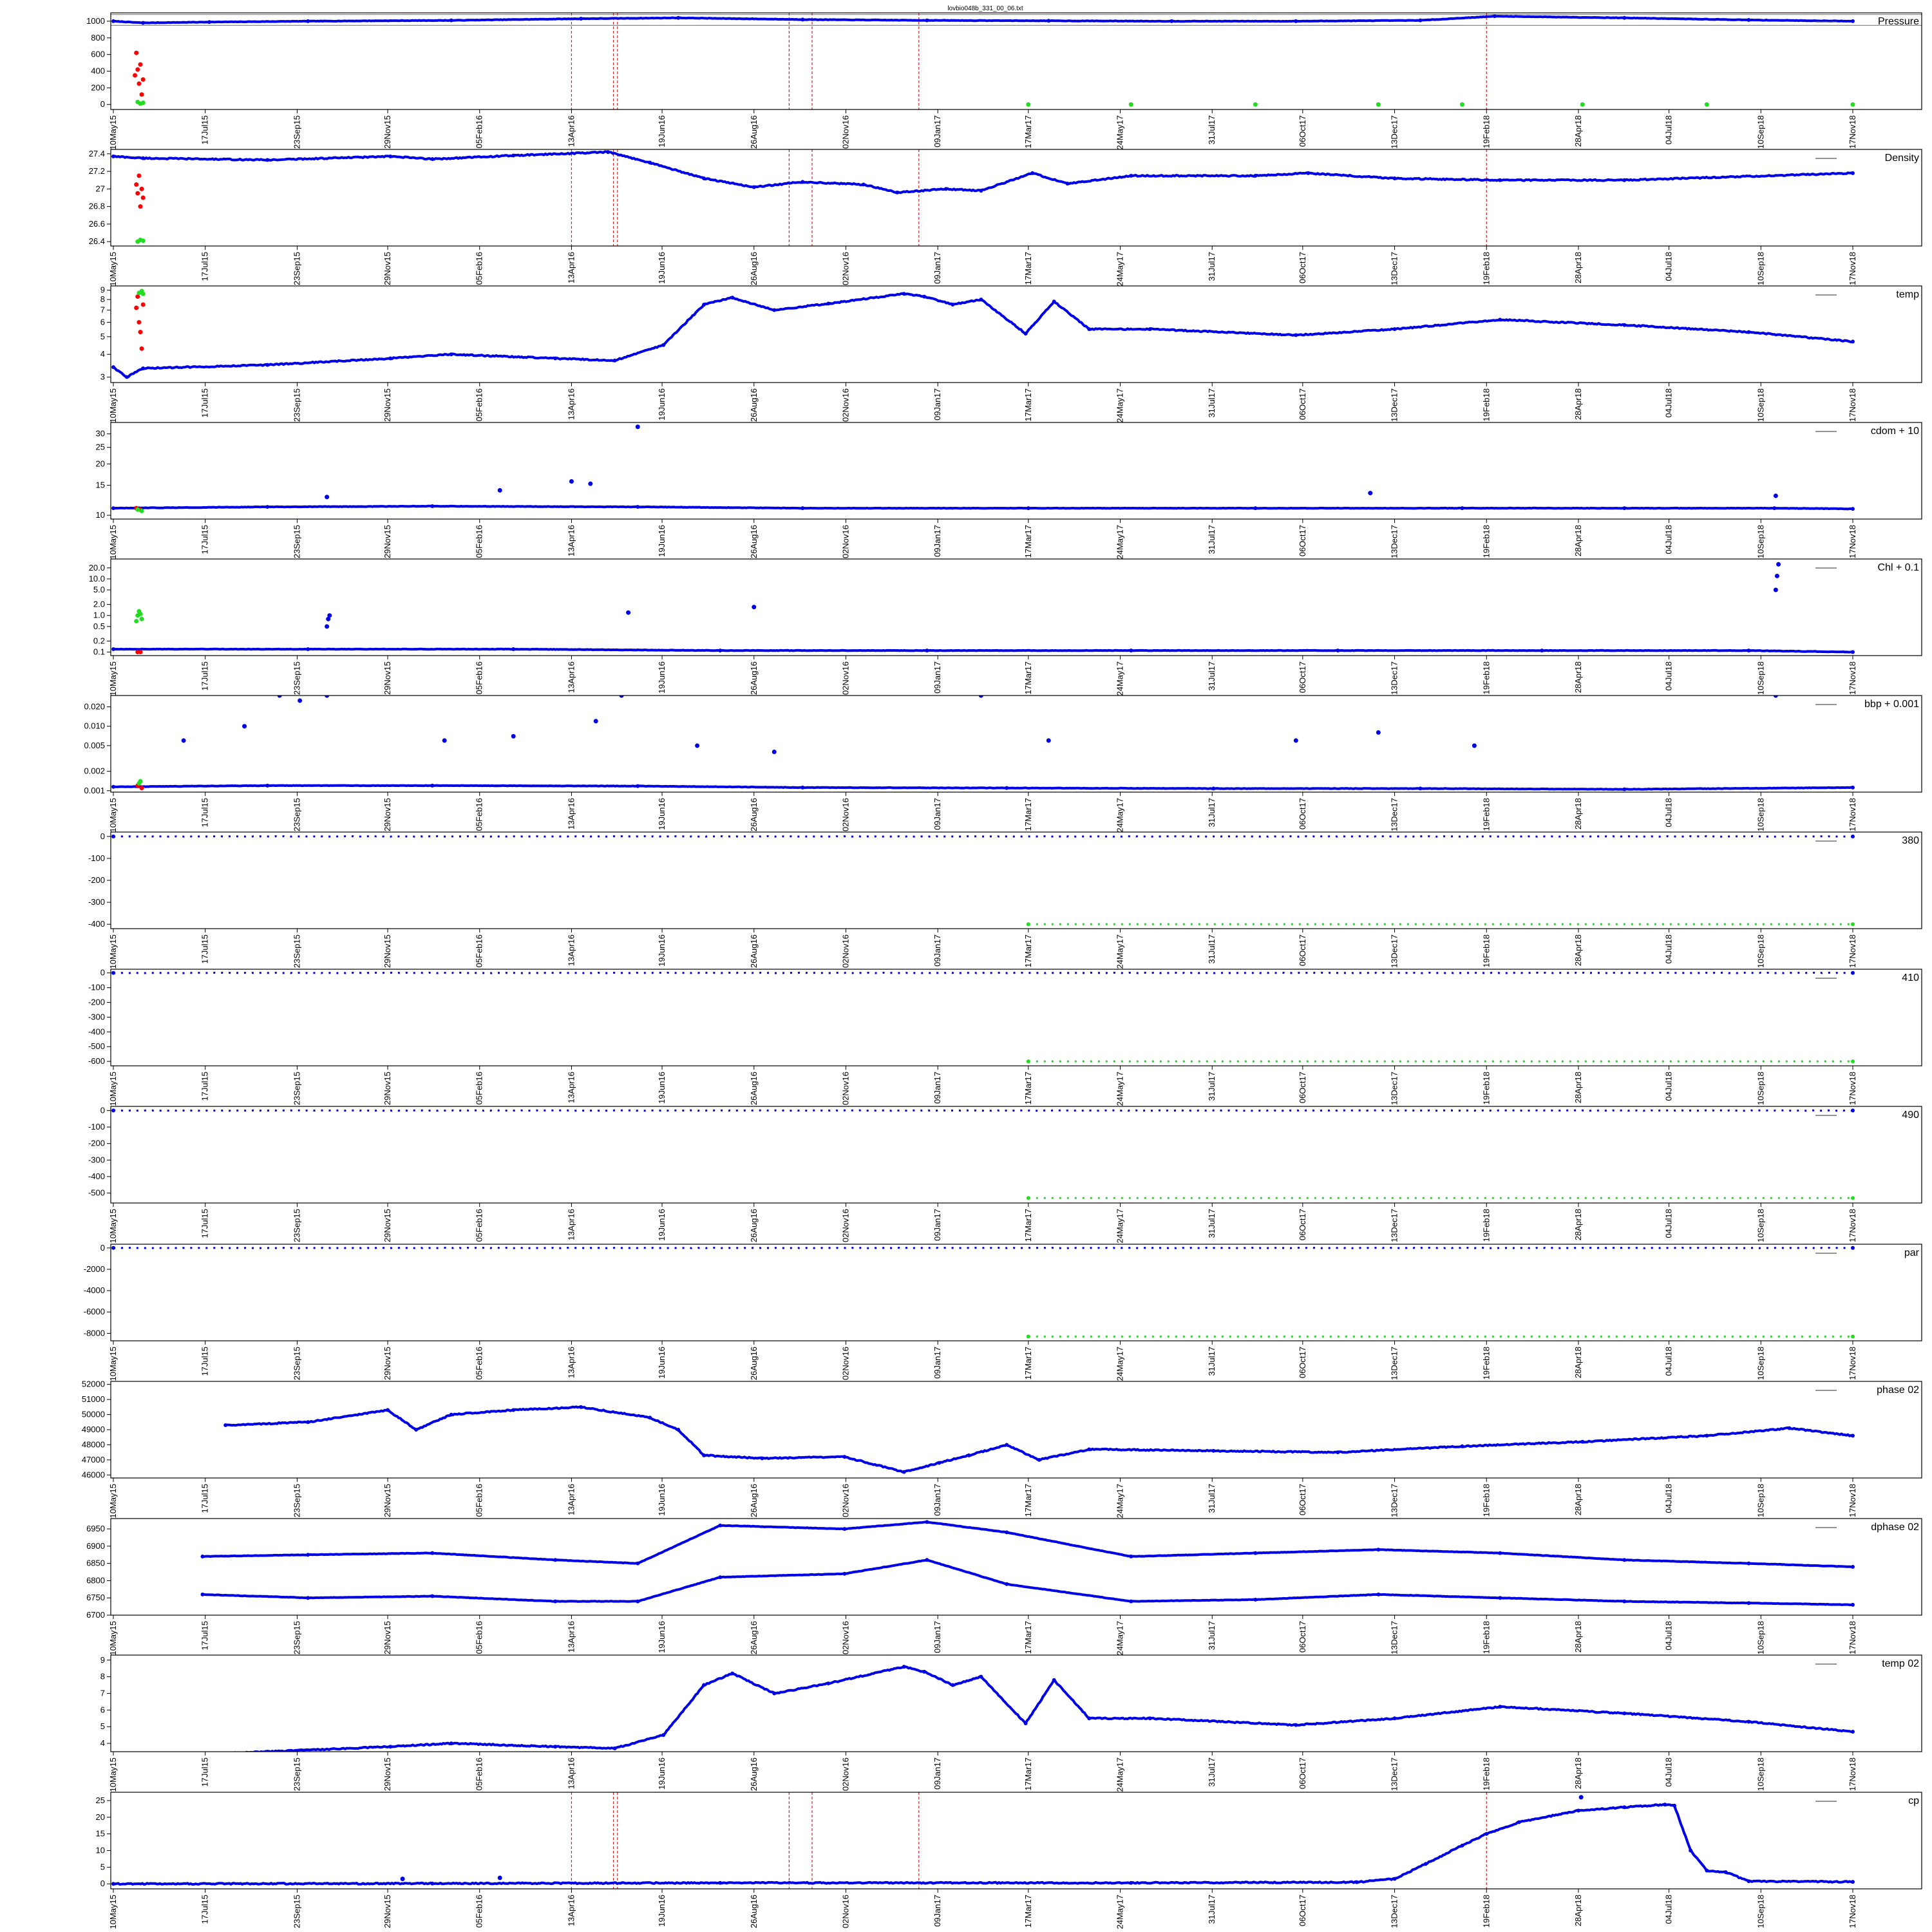 The width and height of the screenshot is (1932, 1932). Describe the element at coordinates (96, 1061) in the screenshot. I see `y-tick-label: -600` at that location.